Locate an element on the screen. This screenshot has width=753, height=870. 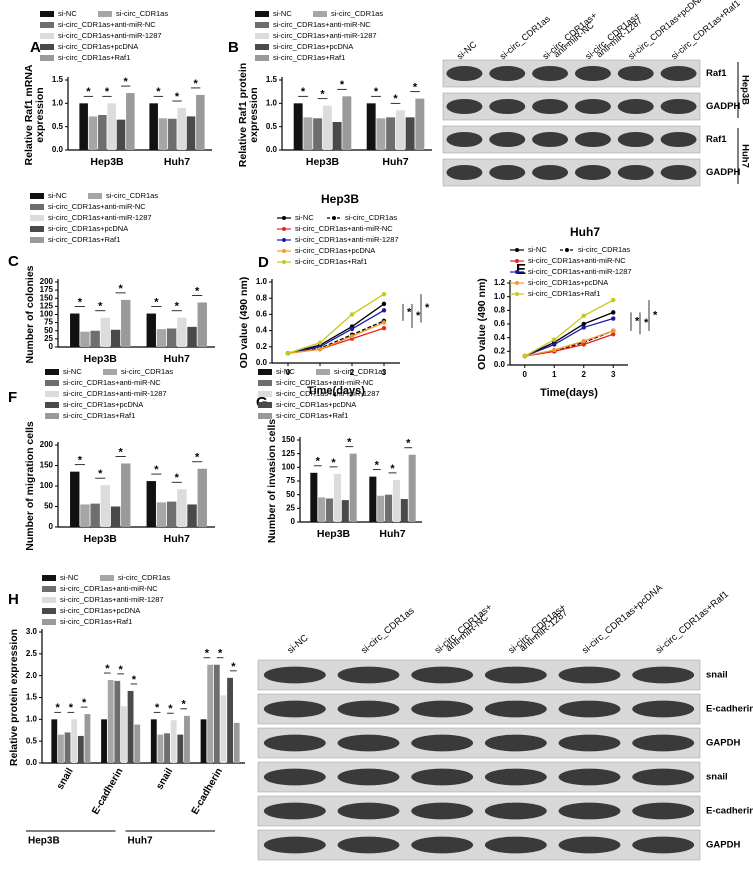
y-tick-label: 200 is located at coordinates (47, 281).